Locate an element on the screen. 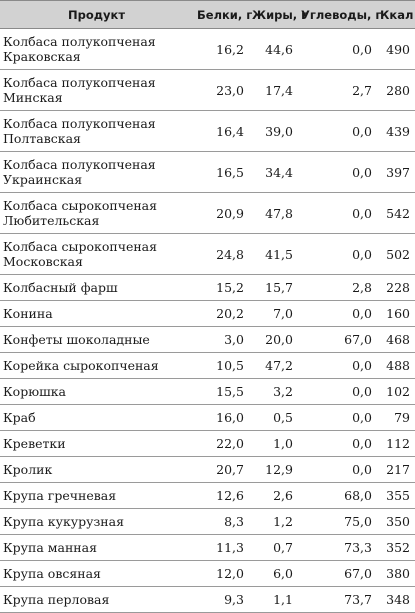 The width and height of the screenshot is (415, 613). cell-fat: 1,1 is located at coordinates (272, 599).